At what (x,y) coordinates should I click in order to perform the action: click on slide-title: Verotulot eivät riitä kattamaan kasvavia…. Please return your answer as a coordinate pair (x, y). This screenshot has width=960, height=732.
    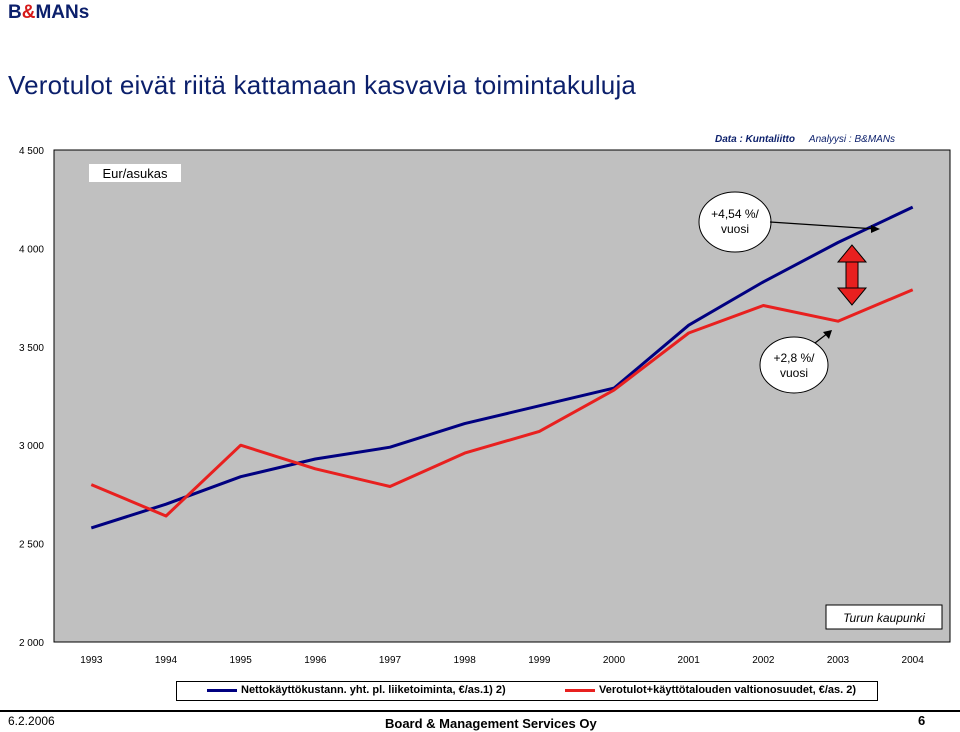
    Looking at the image, I should click on (322, 85).